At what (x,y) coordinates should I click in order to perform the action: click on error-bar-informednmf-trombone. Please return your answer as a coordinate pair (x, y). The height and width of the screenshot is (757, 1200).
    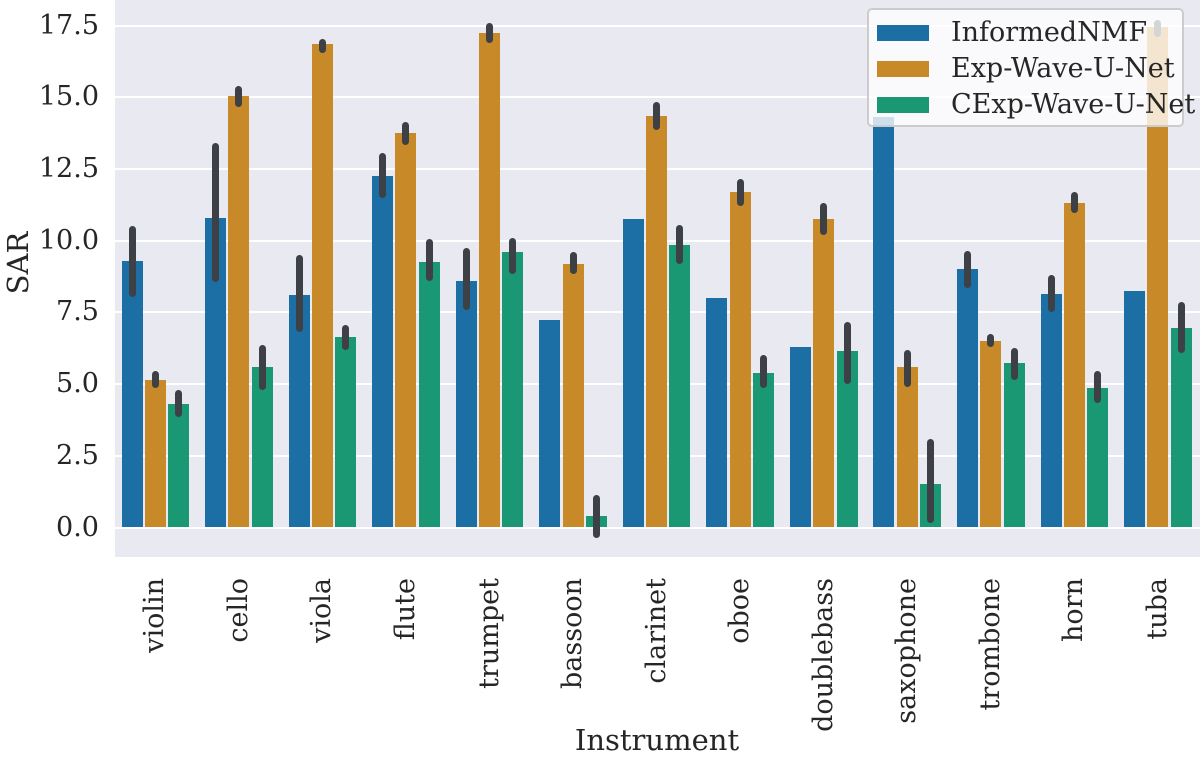
    Looking at the image, I should click on (967, 269).